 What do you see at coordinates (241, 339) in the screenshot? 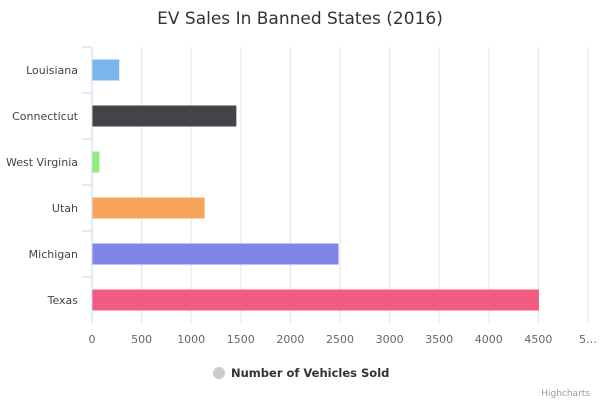
I see `x-tick-label: 1500` at bounding box center [241, 339].